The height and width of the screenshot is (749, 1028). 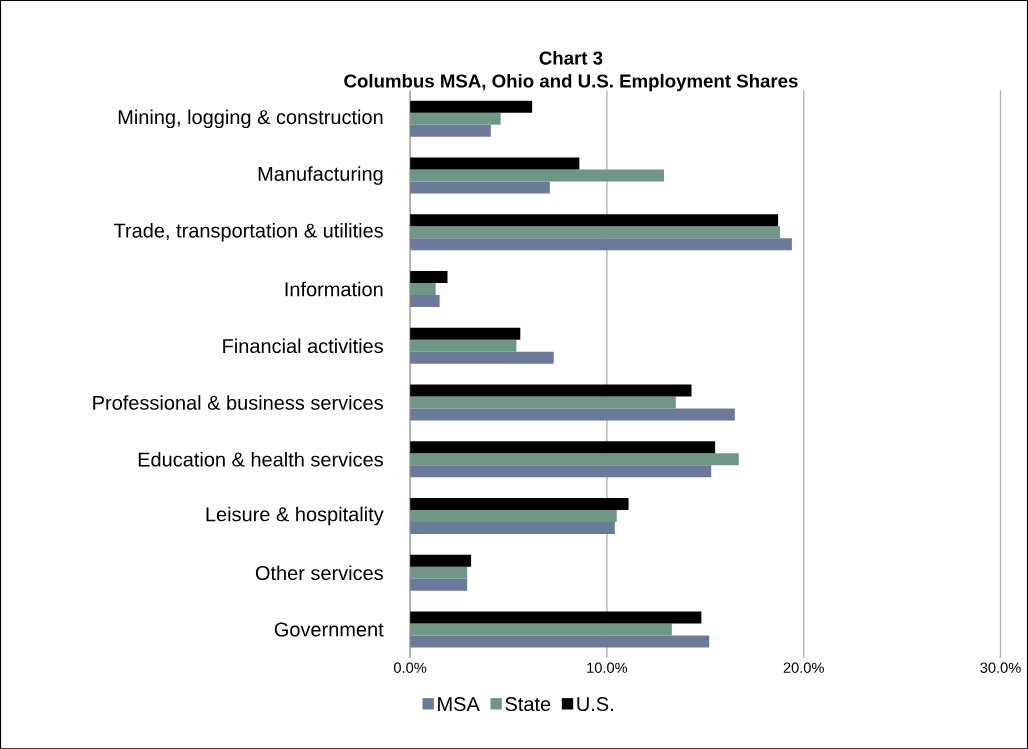 What do you see at coordinates (607, 667) in the screenshot?
I see `x-tick-label: 10.0%` at bounding box center [607, 667].